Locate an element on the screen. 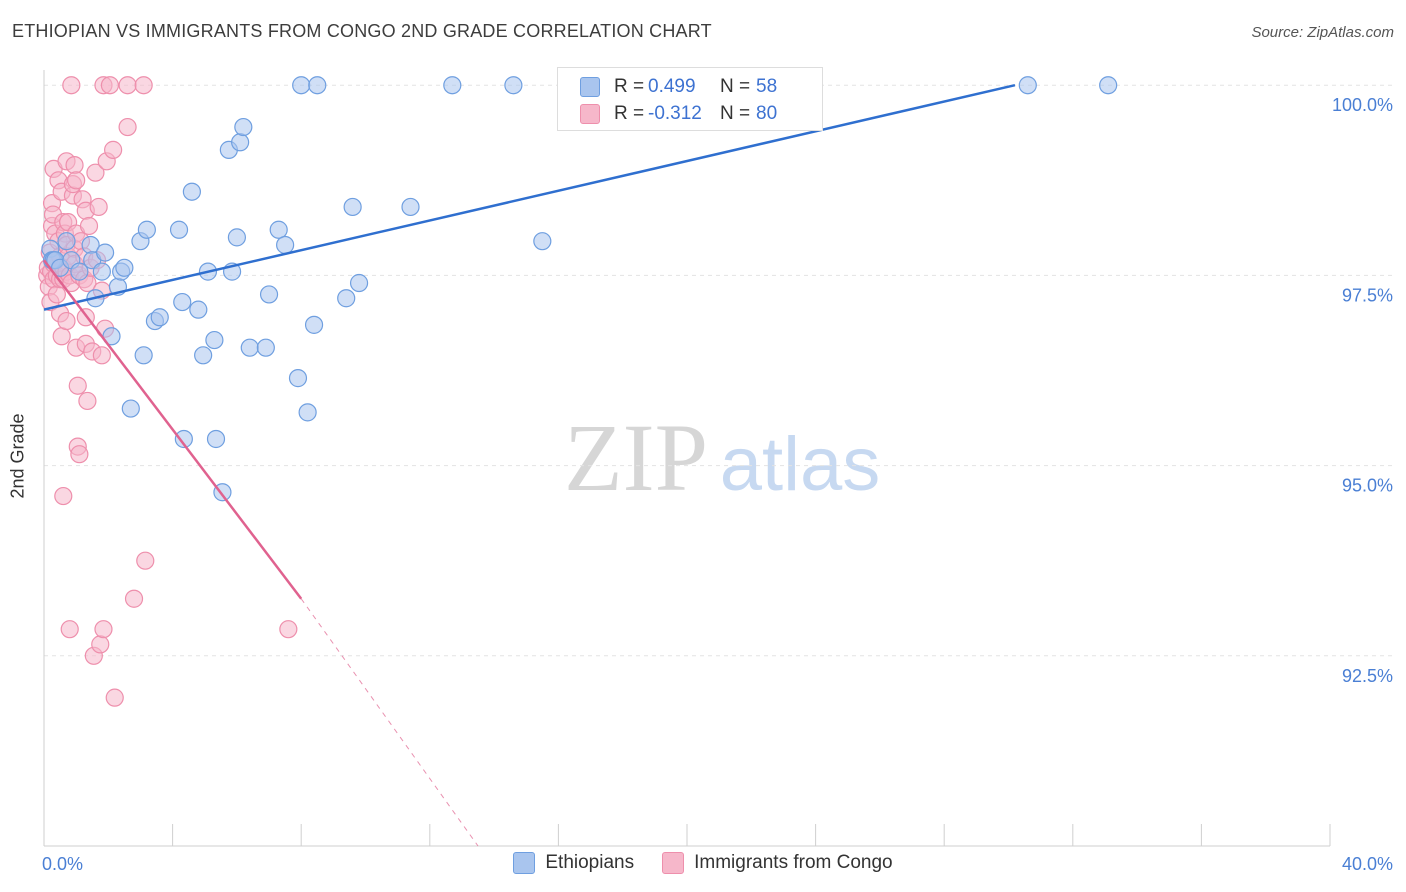 This screenshot has width=1406, height=892. y-tick-label: 92.5% is located at coordinates (1367, 676).